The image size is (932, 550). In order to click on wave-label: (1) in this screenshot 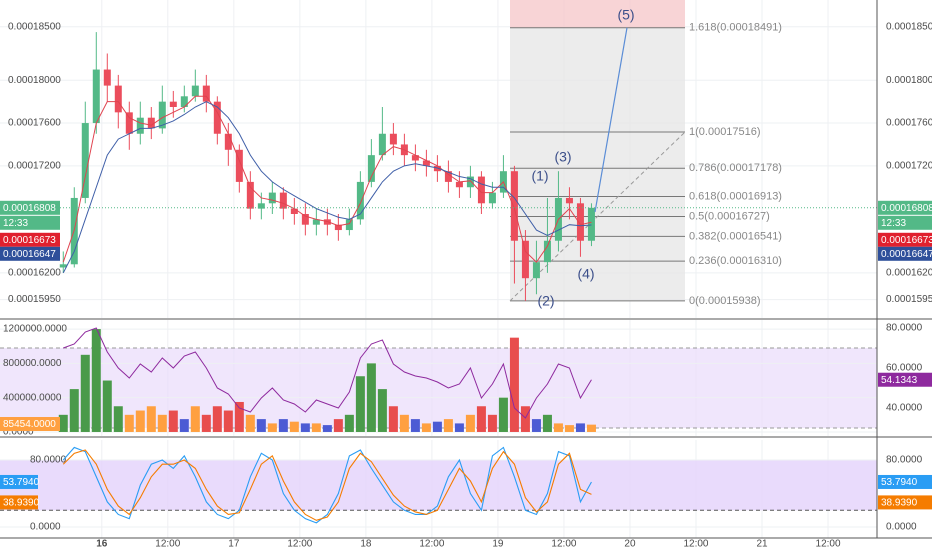, I will do `click(539, 176)`.